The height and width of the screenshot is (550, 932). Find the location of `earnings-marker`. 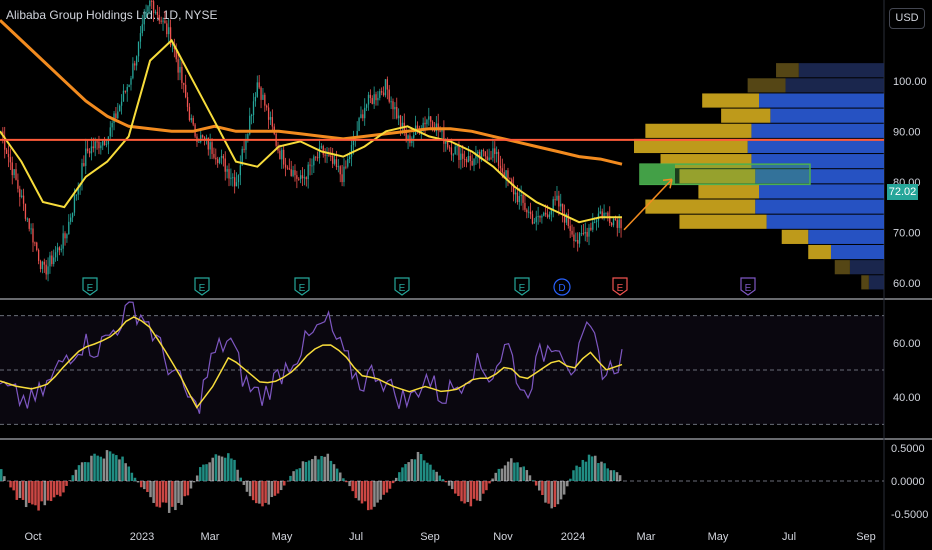

earnings-marker is located at coordinates (522, 286).